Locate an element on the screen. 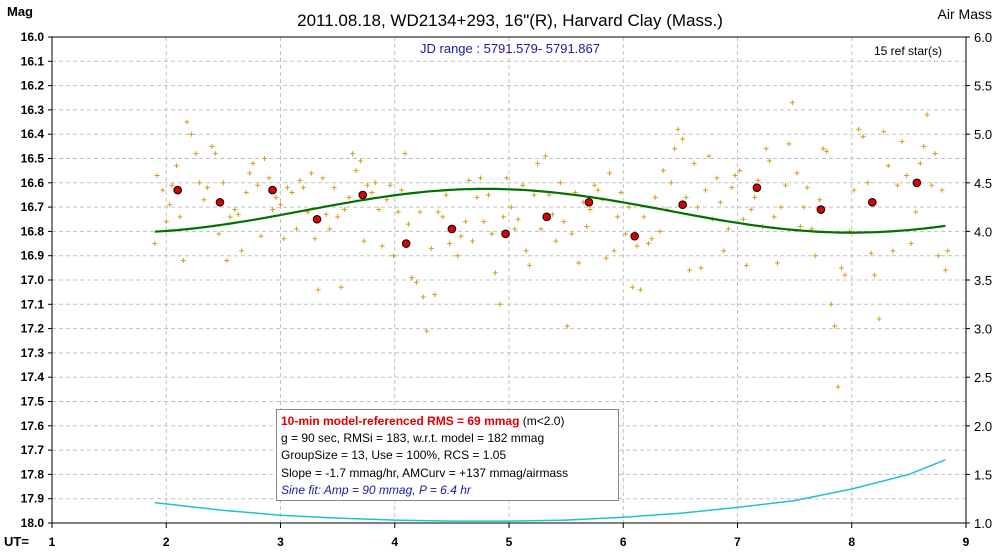  x-tick-label: 6 is located at coordinates (623, 542).